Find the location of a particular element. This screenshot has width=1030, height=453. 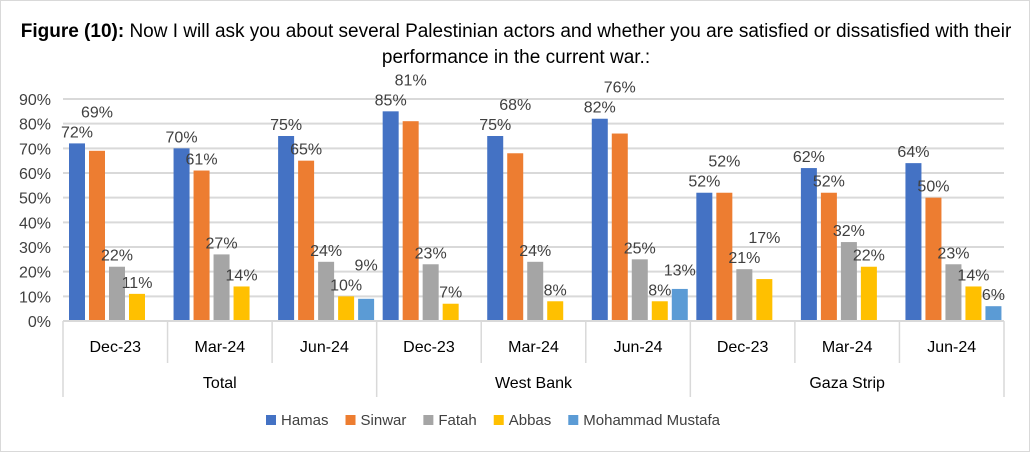

data-label: 82% is located at coordinates (600, 108).